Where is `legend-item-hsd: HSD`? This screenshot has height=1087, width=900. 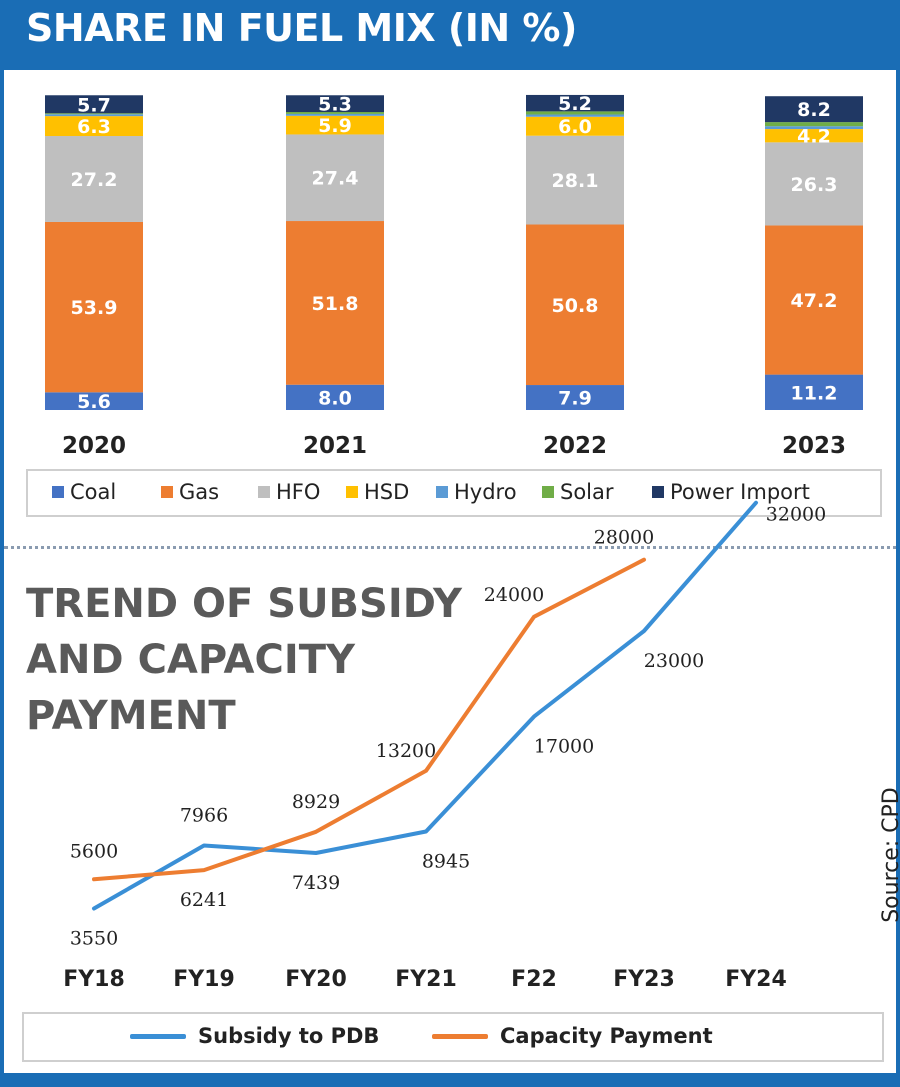 legend-item-hsd: HSD is located at coordinates (377, 492).